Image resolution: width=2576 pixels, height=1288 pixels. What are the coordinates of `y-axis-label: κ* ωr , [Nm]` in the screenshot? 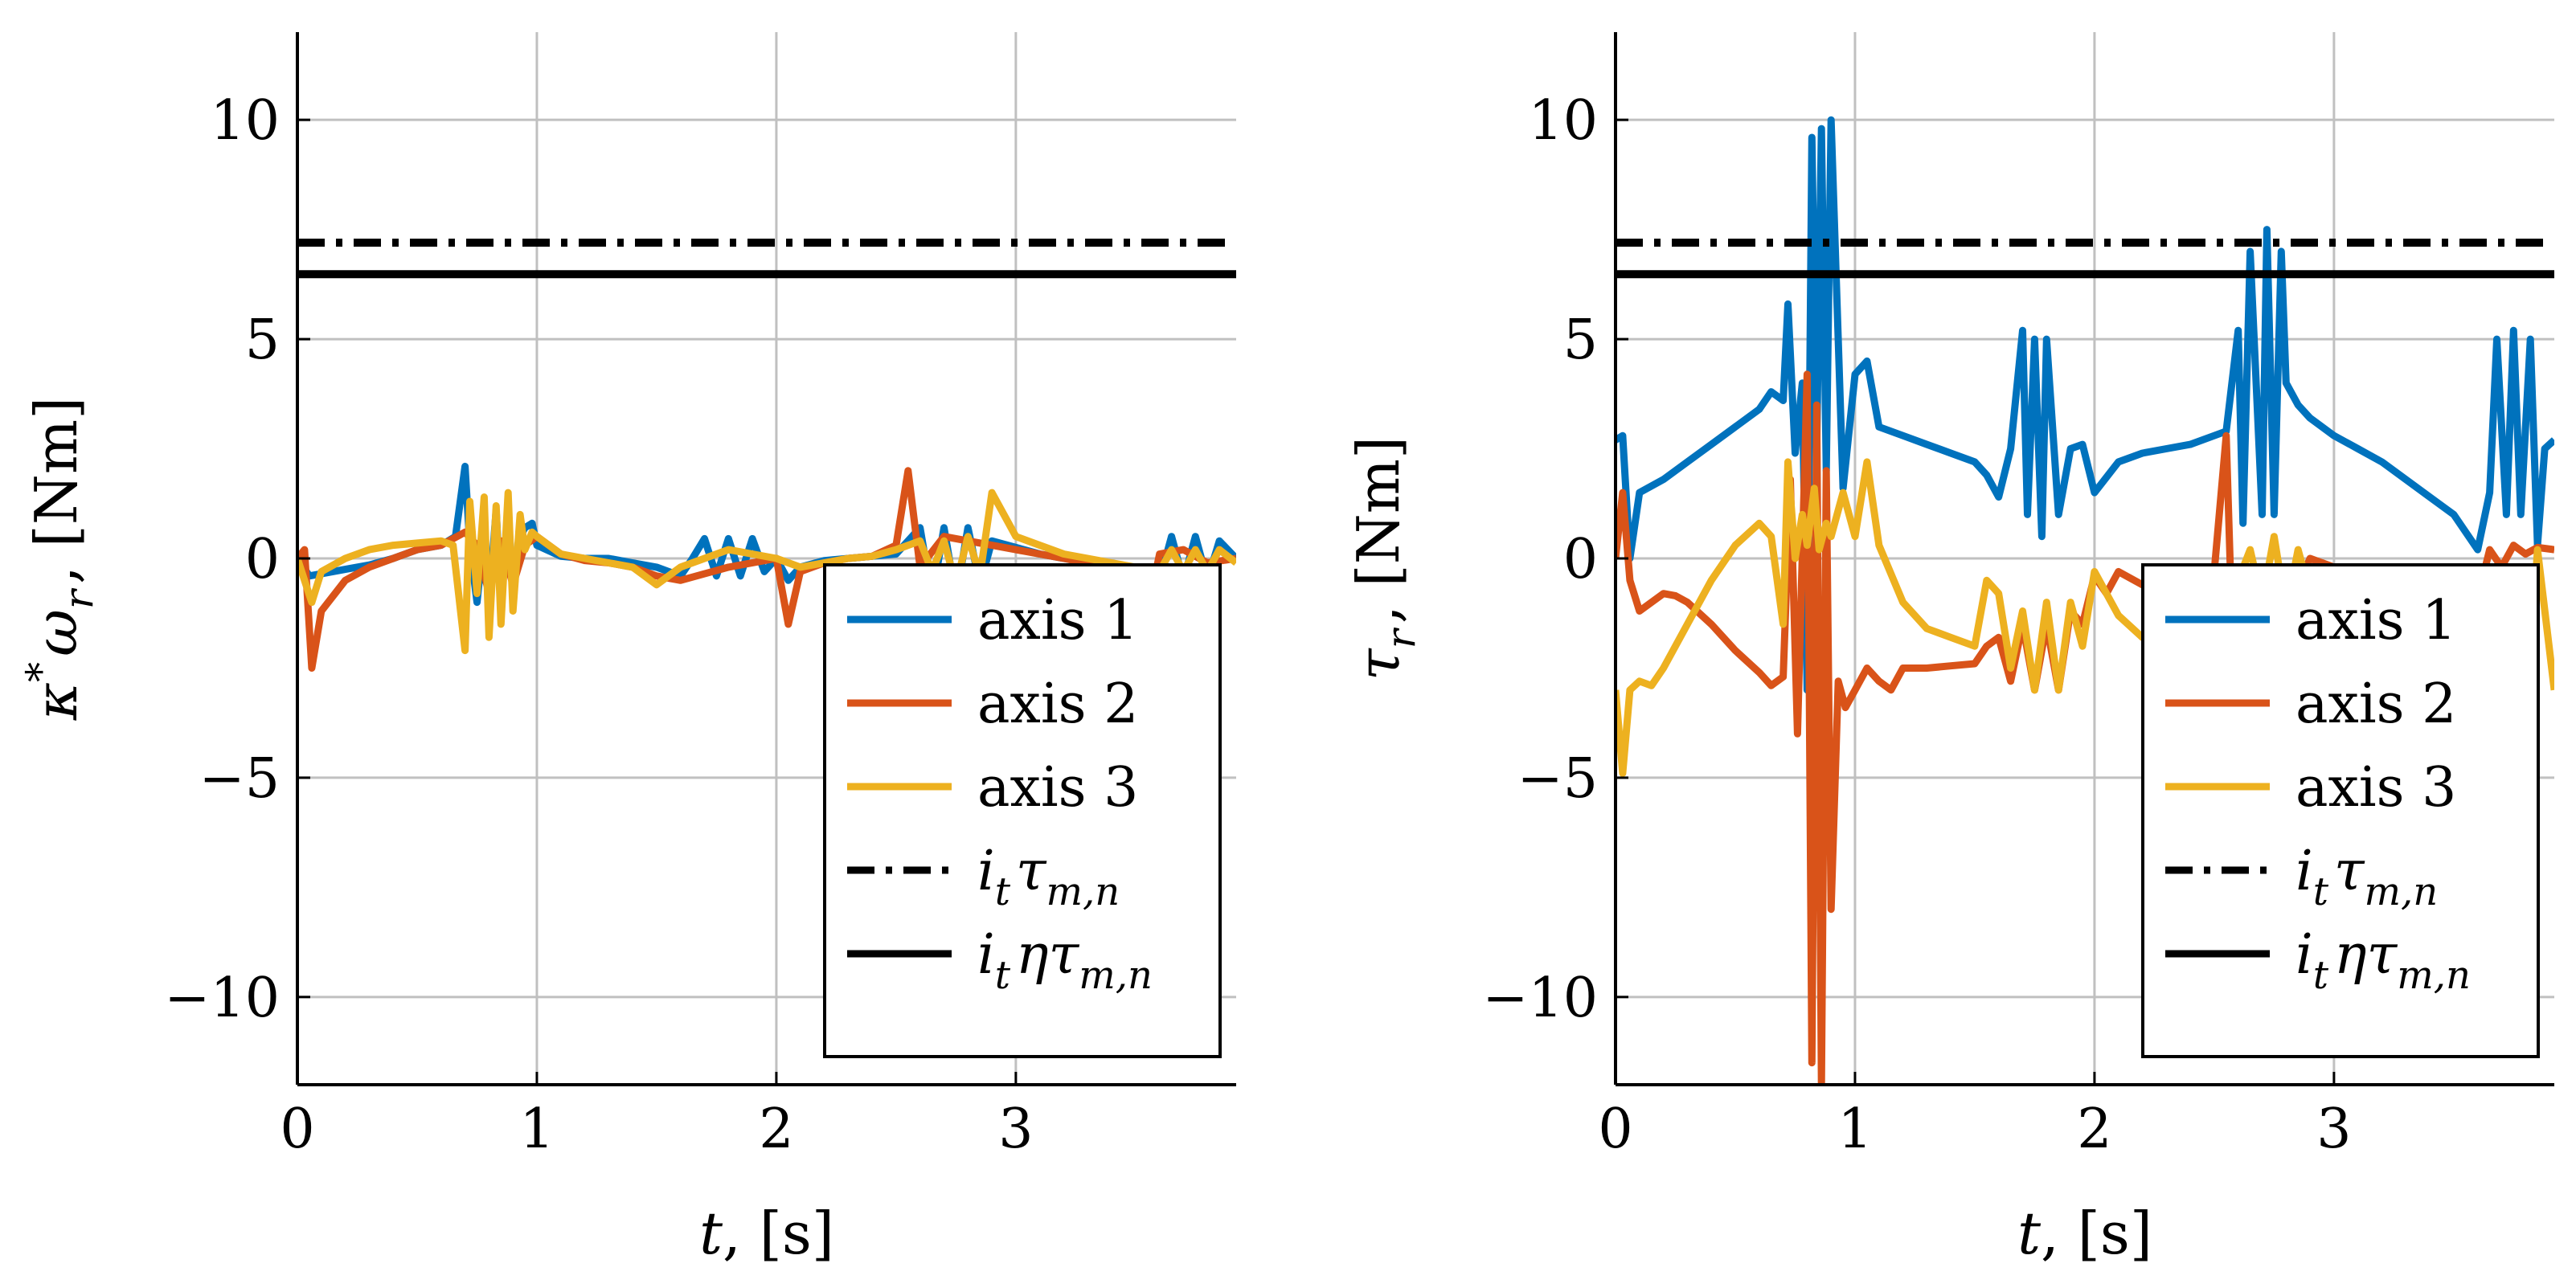 It's located at (60, 559).